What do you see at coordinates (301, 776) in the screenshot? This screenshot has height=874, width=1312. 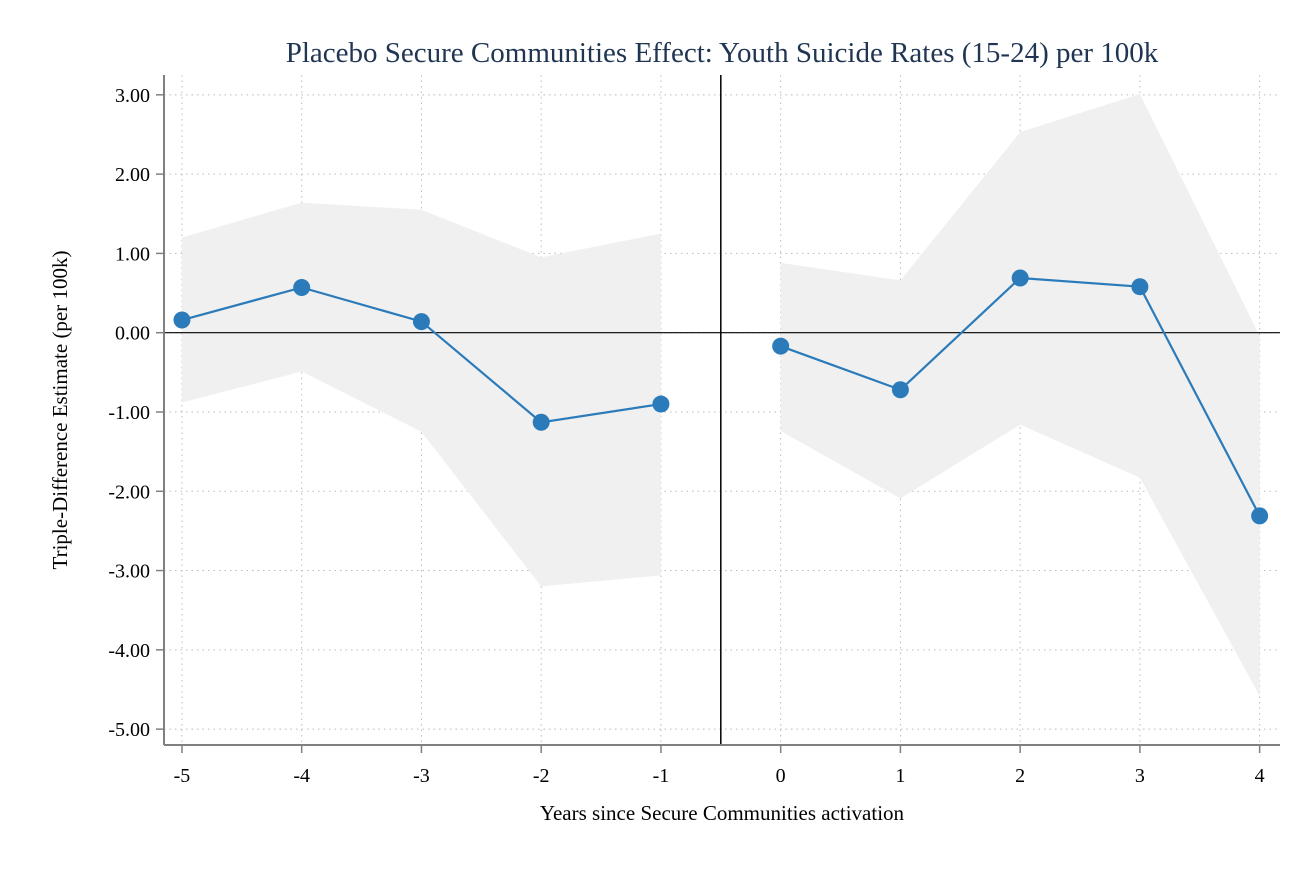 I see `x-tick-label-1: -4` at bounding box center [301, 776].